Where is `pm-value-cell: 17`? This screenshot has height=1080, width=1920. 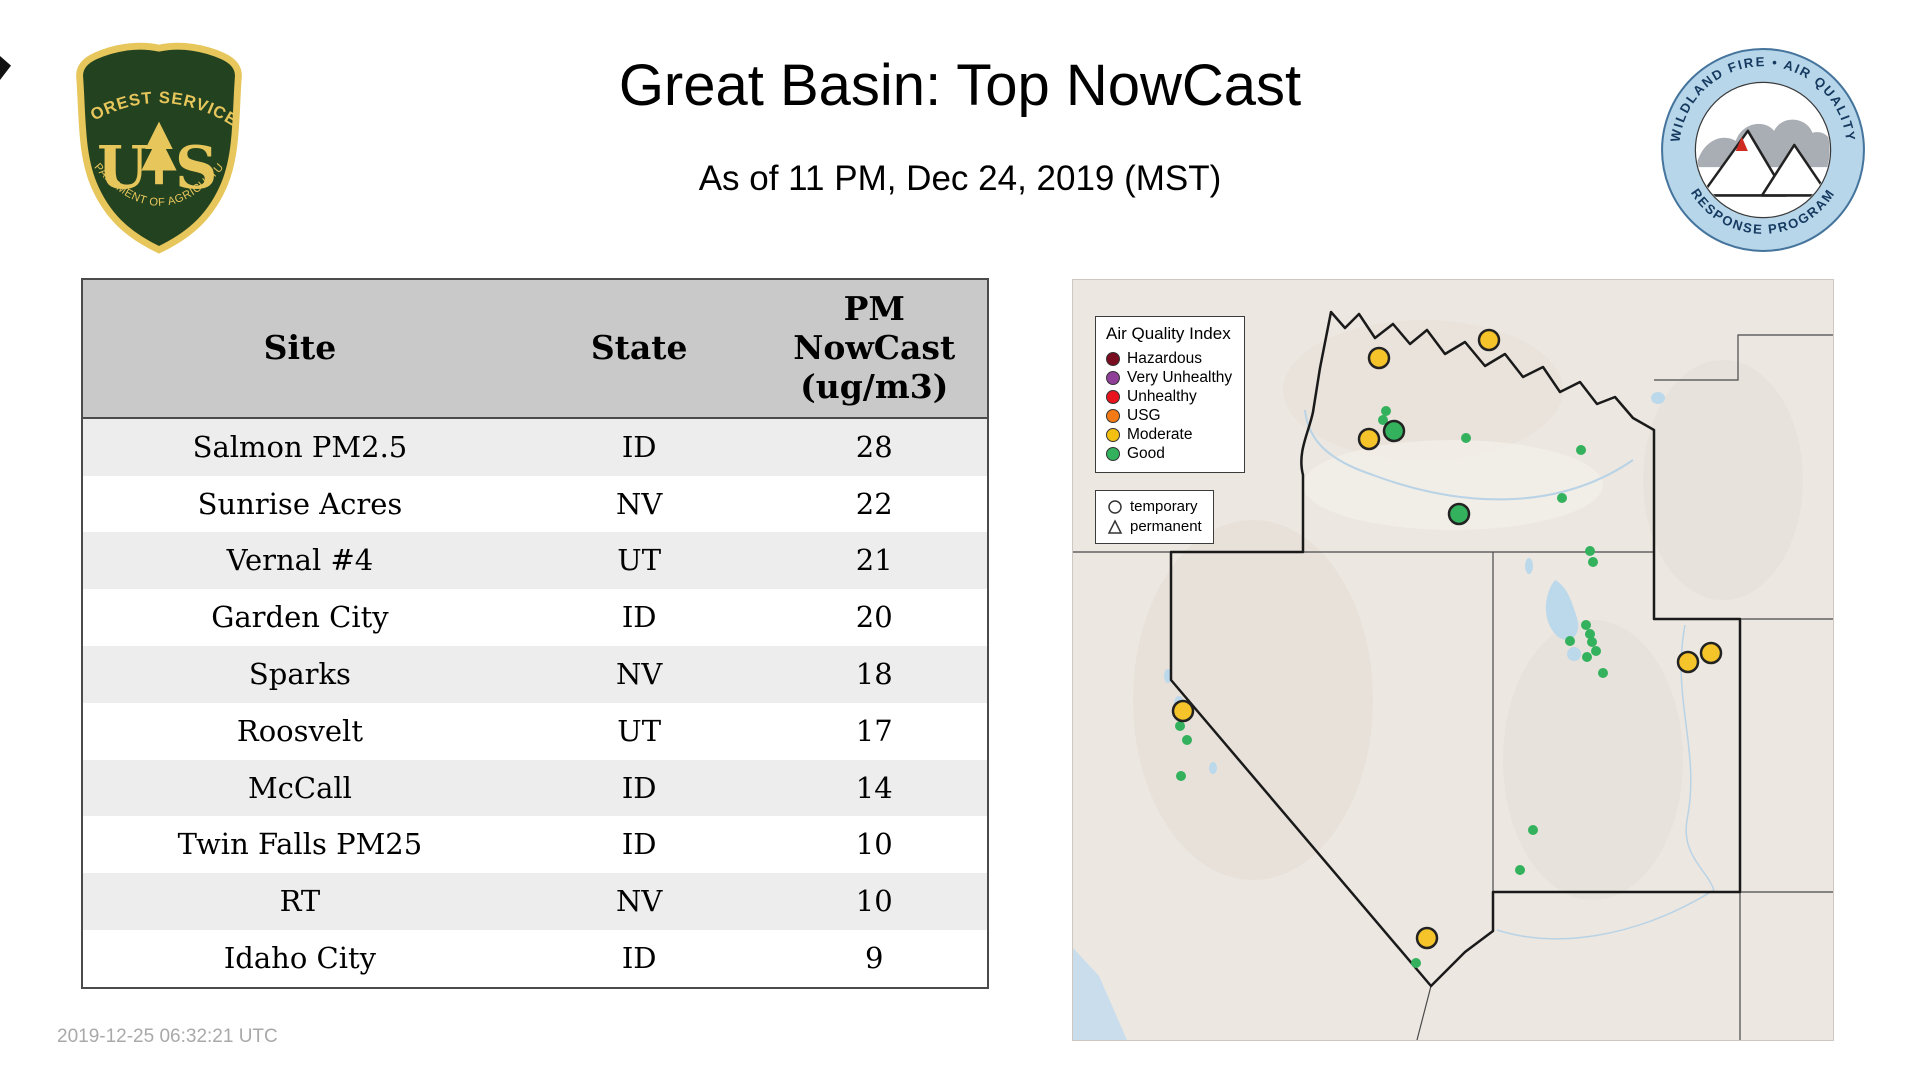 pm-value-cell: 17 is located at coordinates (874, 730).